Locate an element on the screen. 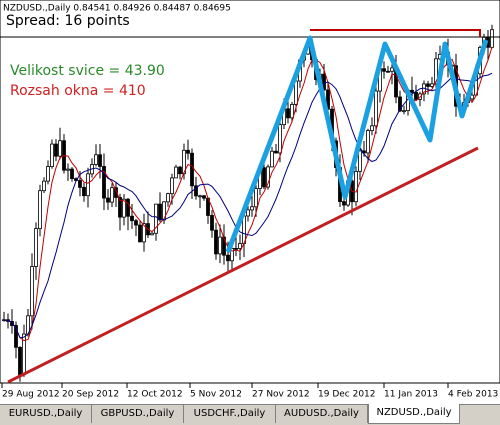  x-tick-label: 11 Jan 2013 is located at coordinates (411, 395).